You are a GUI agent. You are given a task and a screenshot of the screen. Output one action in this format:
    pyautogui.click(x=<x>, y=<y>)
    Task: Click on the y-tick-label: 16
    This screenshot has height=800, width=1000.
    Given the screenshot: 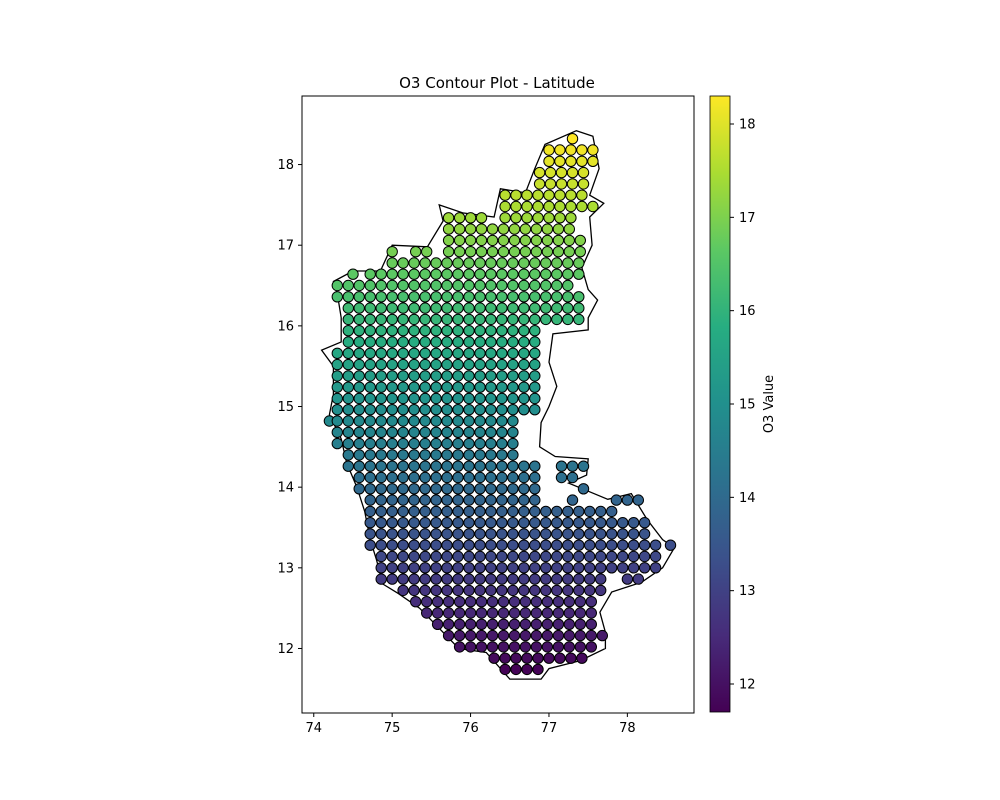 What is the action you would take?
    pyautogui.click(x=285, y=326)
    